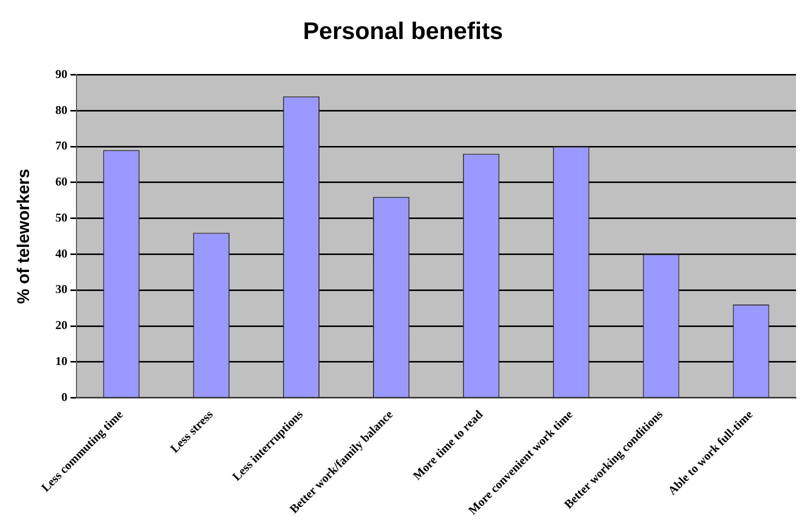 The width and height of the screenshot is (802, 524). Describe the element at coordinates (61, 325) in the screenshot. I see `y-tick-label: 20` at that location.